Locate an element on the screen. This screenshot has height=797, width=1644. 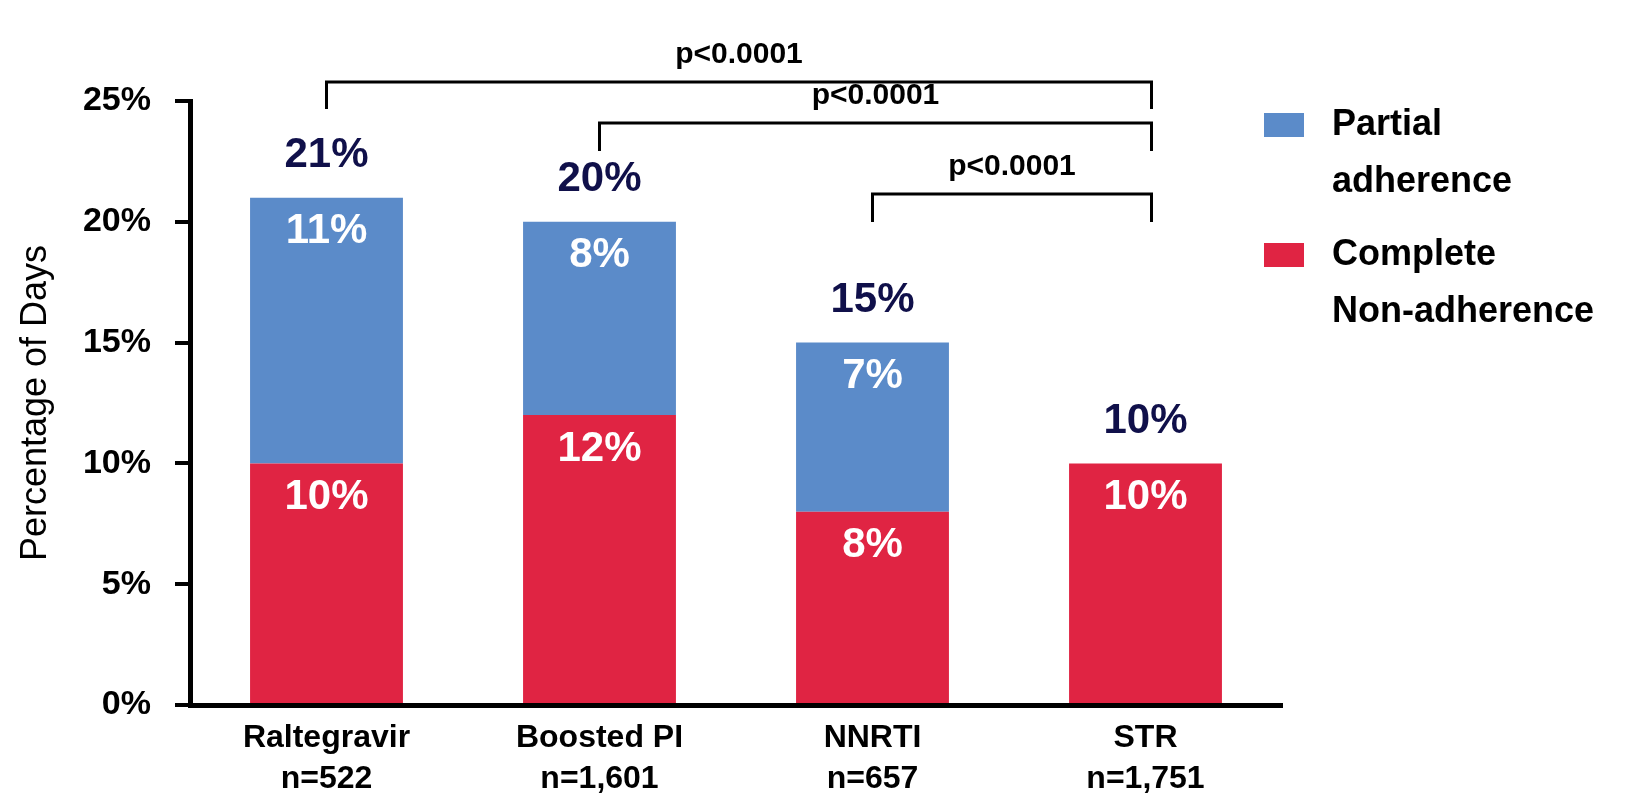
legend-label: Complete Non-adherence is located at coordinates (1463, 280).